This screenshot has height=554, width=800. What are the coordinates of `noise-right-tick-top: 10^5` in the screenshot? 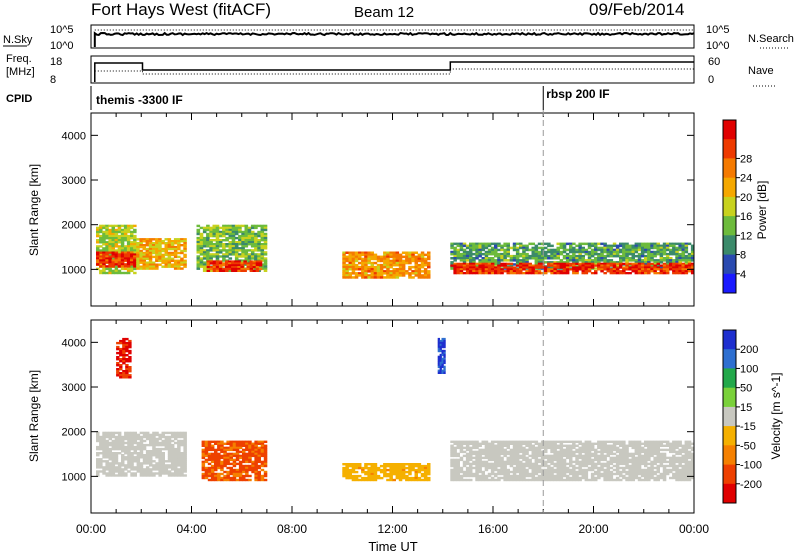 It's located at (718, 30).